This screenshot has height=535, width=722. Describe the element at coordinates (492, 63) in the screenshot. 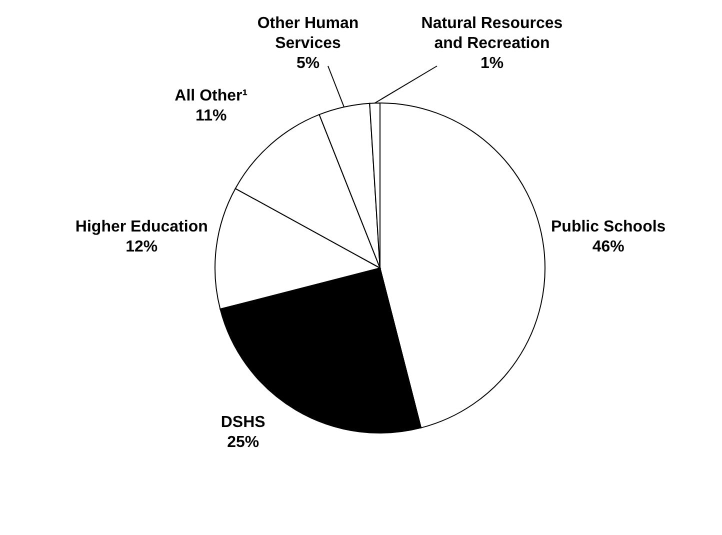

I see `data-label: 1%` at that location.